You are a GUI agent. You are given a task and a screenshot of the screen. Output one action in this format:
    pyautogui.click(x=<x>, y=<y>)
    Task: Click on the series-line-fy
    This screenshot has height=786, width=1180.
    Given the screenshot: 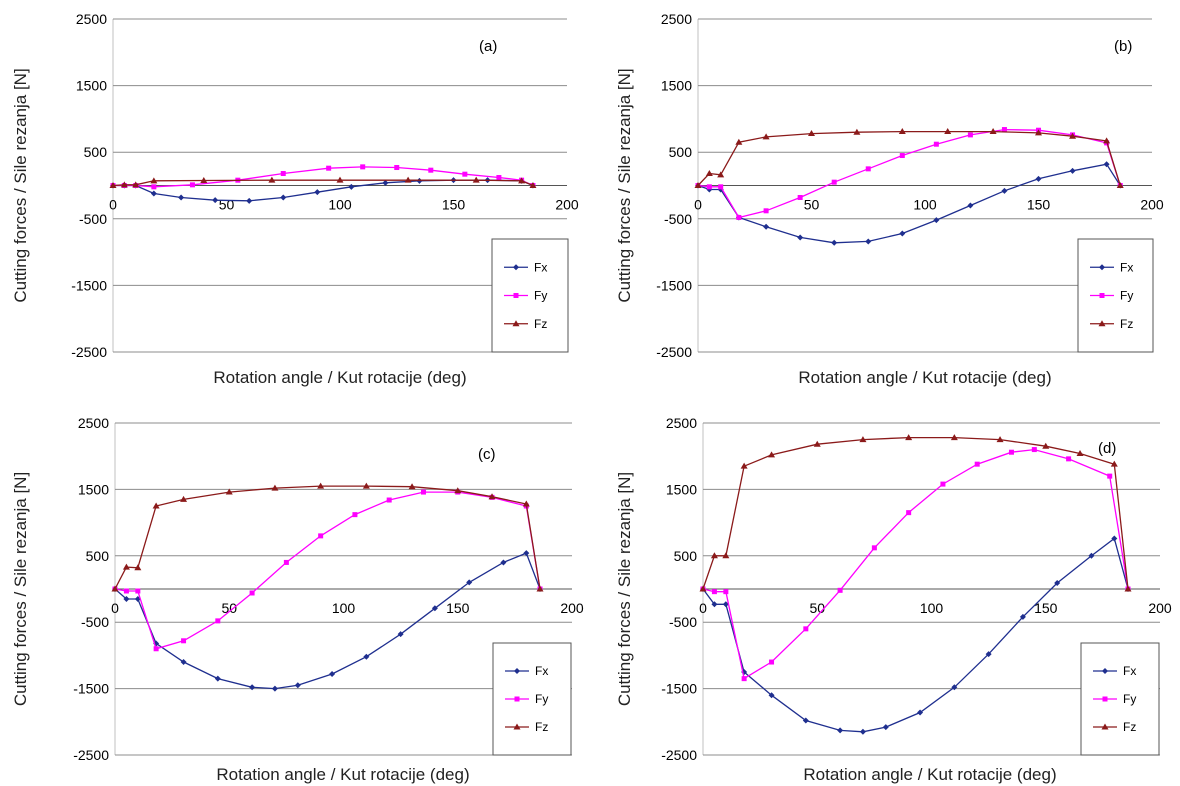 What is the action you would take?
    pyautogui.click(x=915, y=564)
    